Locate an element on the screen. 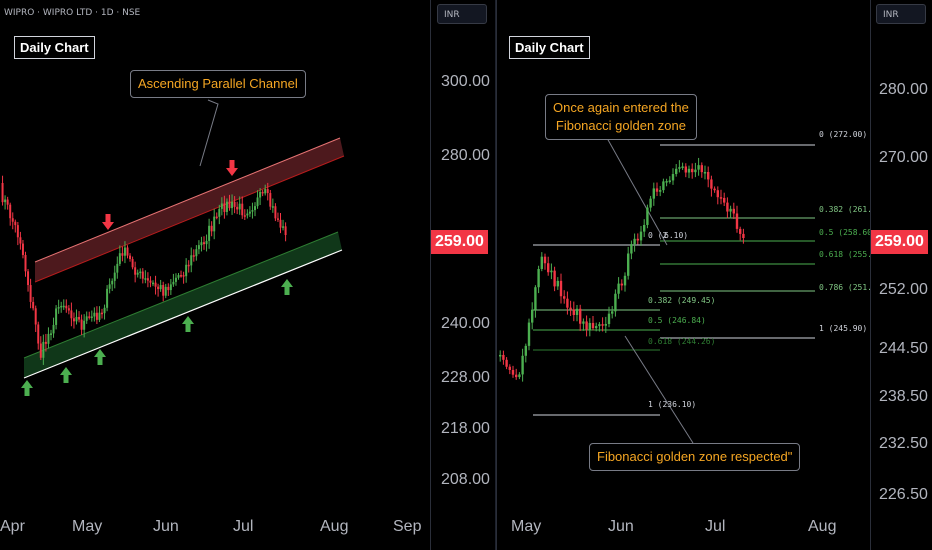  x-tick-may: May is located at coordinates (526, 526).